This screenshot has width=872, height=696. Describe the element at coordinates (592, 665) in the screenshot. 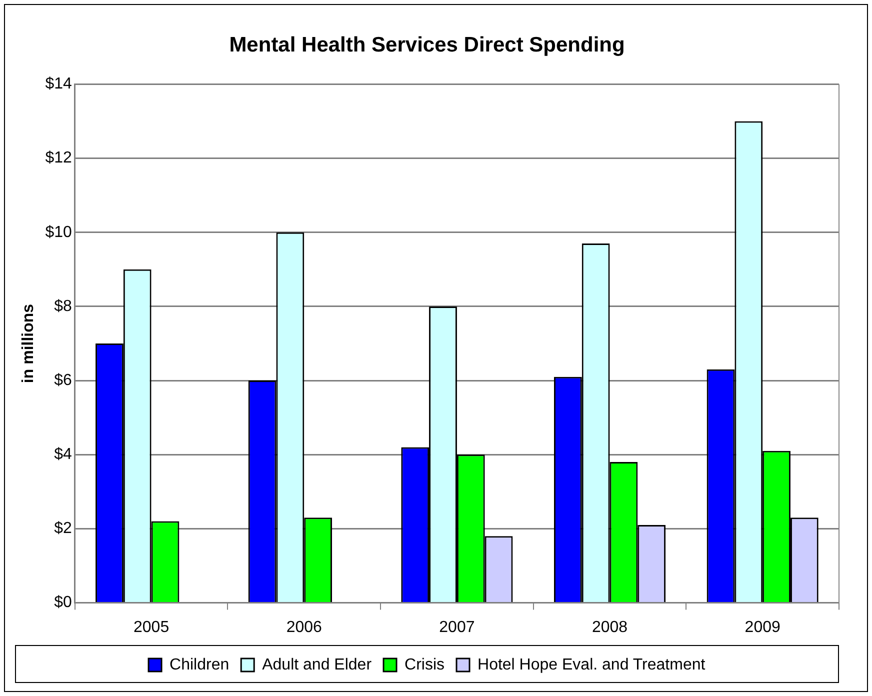

I see `legend-label: Hotel Hope Eval. and Treatment` at that location.